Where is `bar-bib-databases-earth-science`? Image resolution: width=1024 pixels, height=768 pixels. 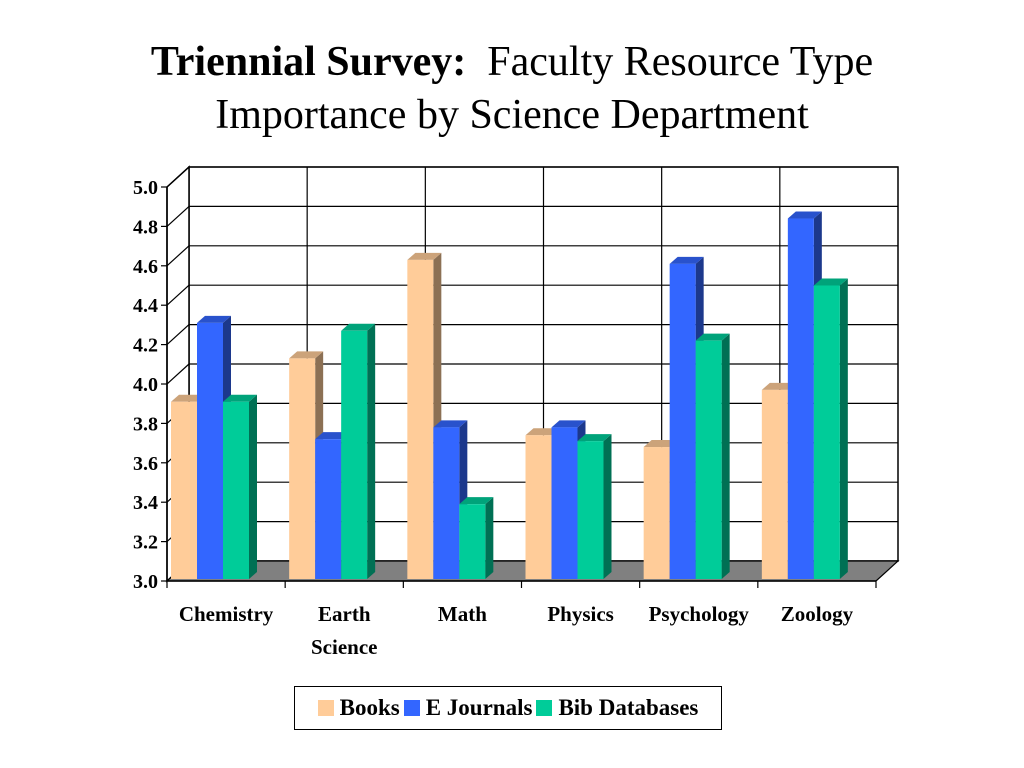 bar-bib-databases-earth-science is located at coordinates (354, 454).